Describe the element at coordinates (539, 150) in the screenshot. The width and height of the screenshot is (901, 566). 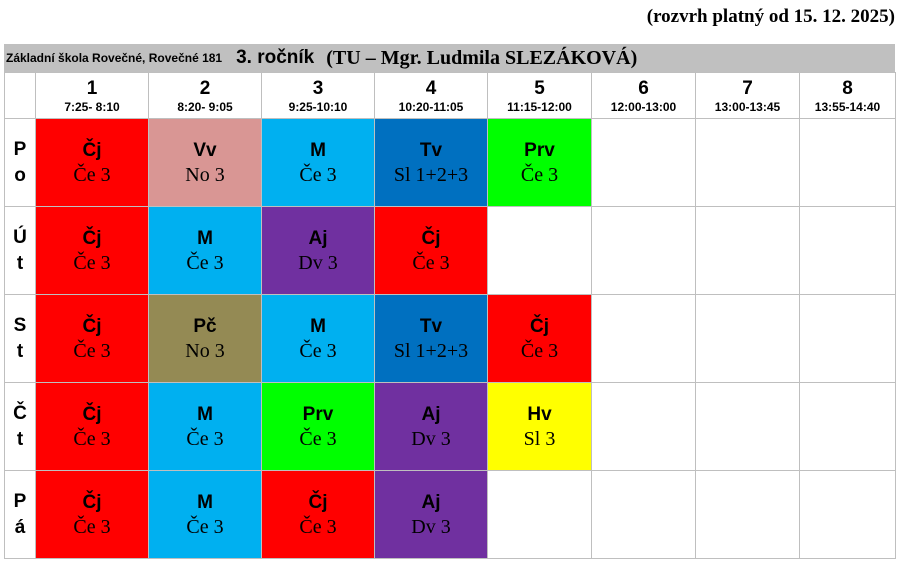
I see `lesson-subject: Prv` at that location.